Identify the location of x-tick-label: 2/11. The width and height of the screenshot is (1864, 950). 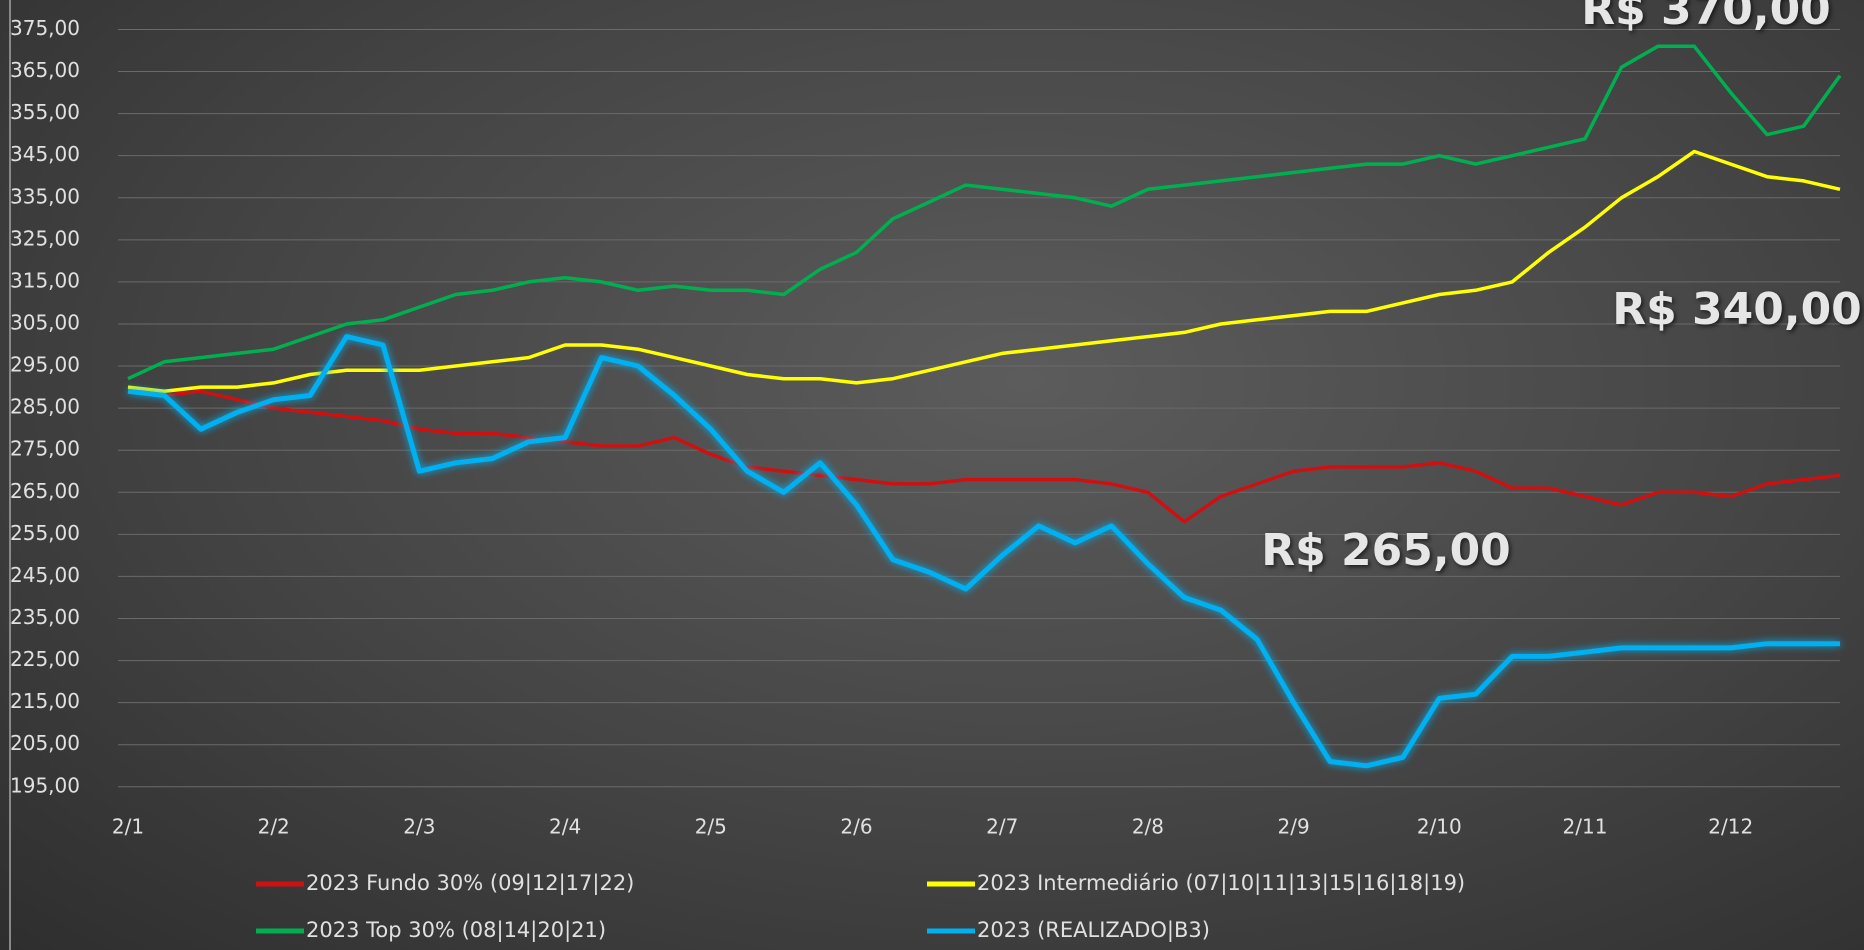
(1585, 827).